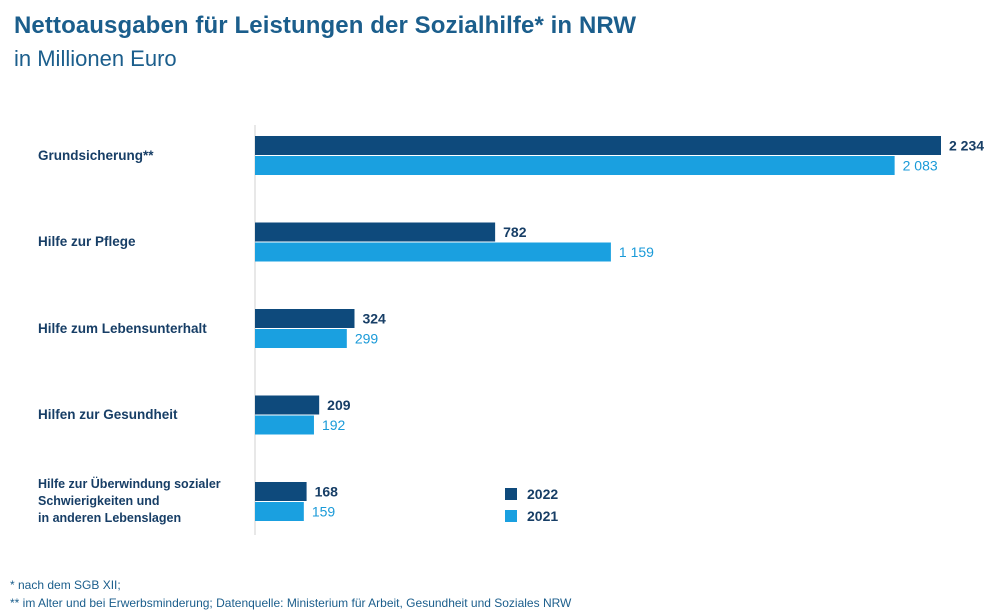 This screenshot has height=616, width=999. What do you see at coordinates (511, 516) in the screenshot?
I see `legend-swatch-2021` at bounding box center [511, 516].